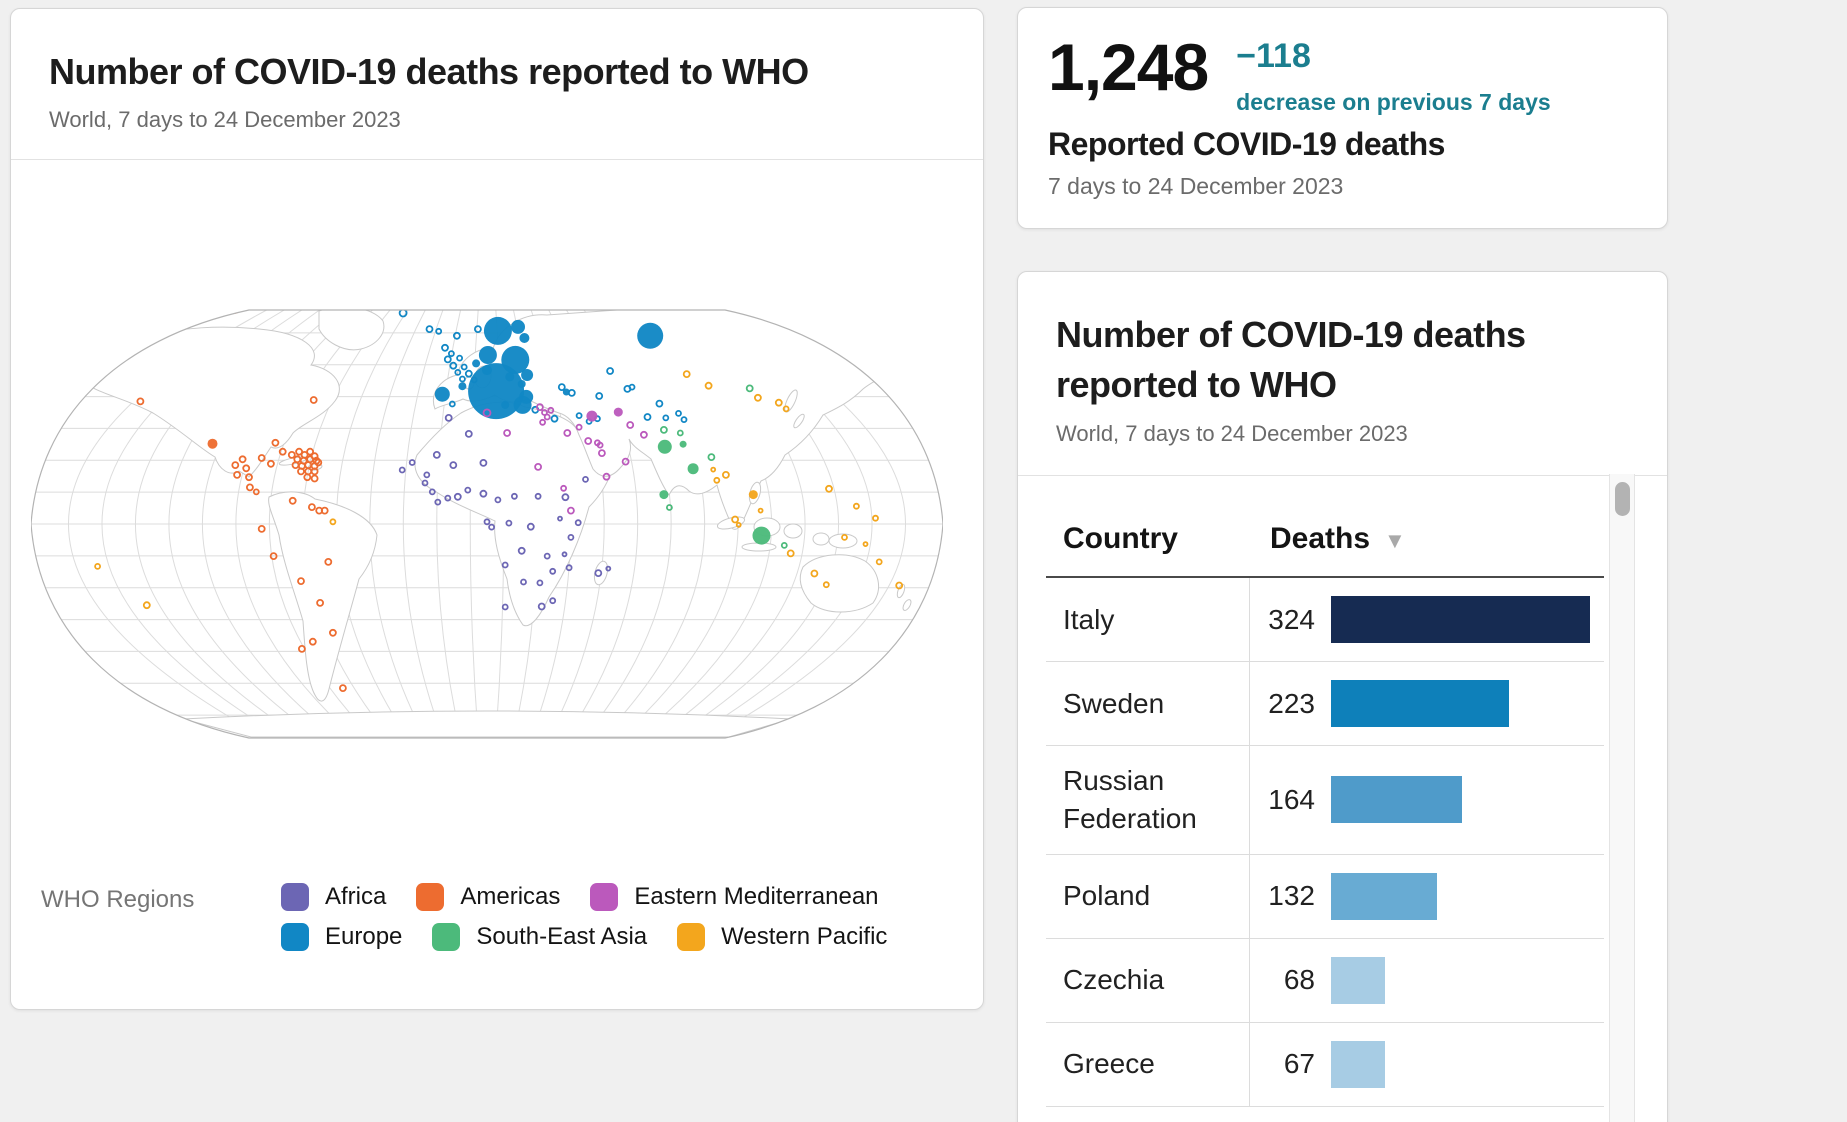  Describe the element at coordinates (782, 937) in the screenshot. I see `legend-item-western-pacific: Western Pacific` at that location.